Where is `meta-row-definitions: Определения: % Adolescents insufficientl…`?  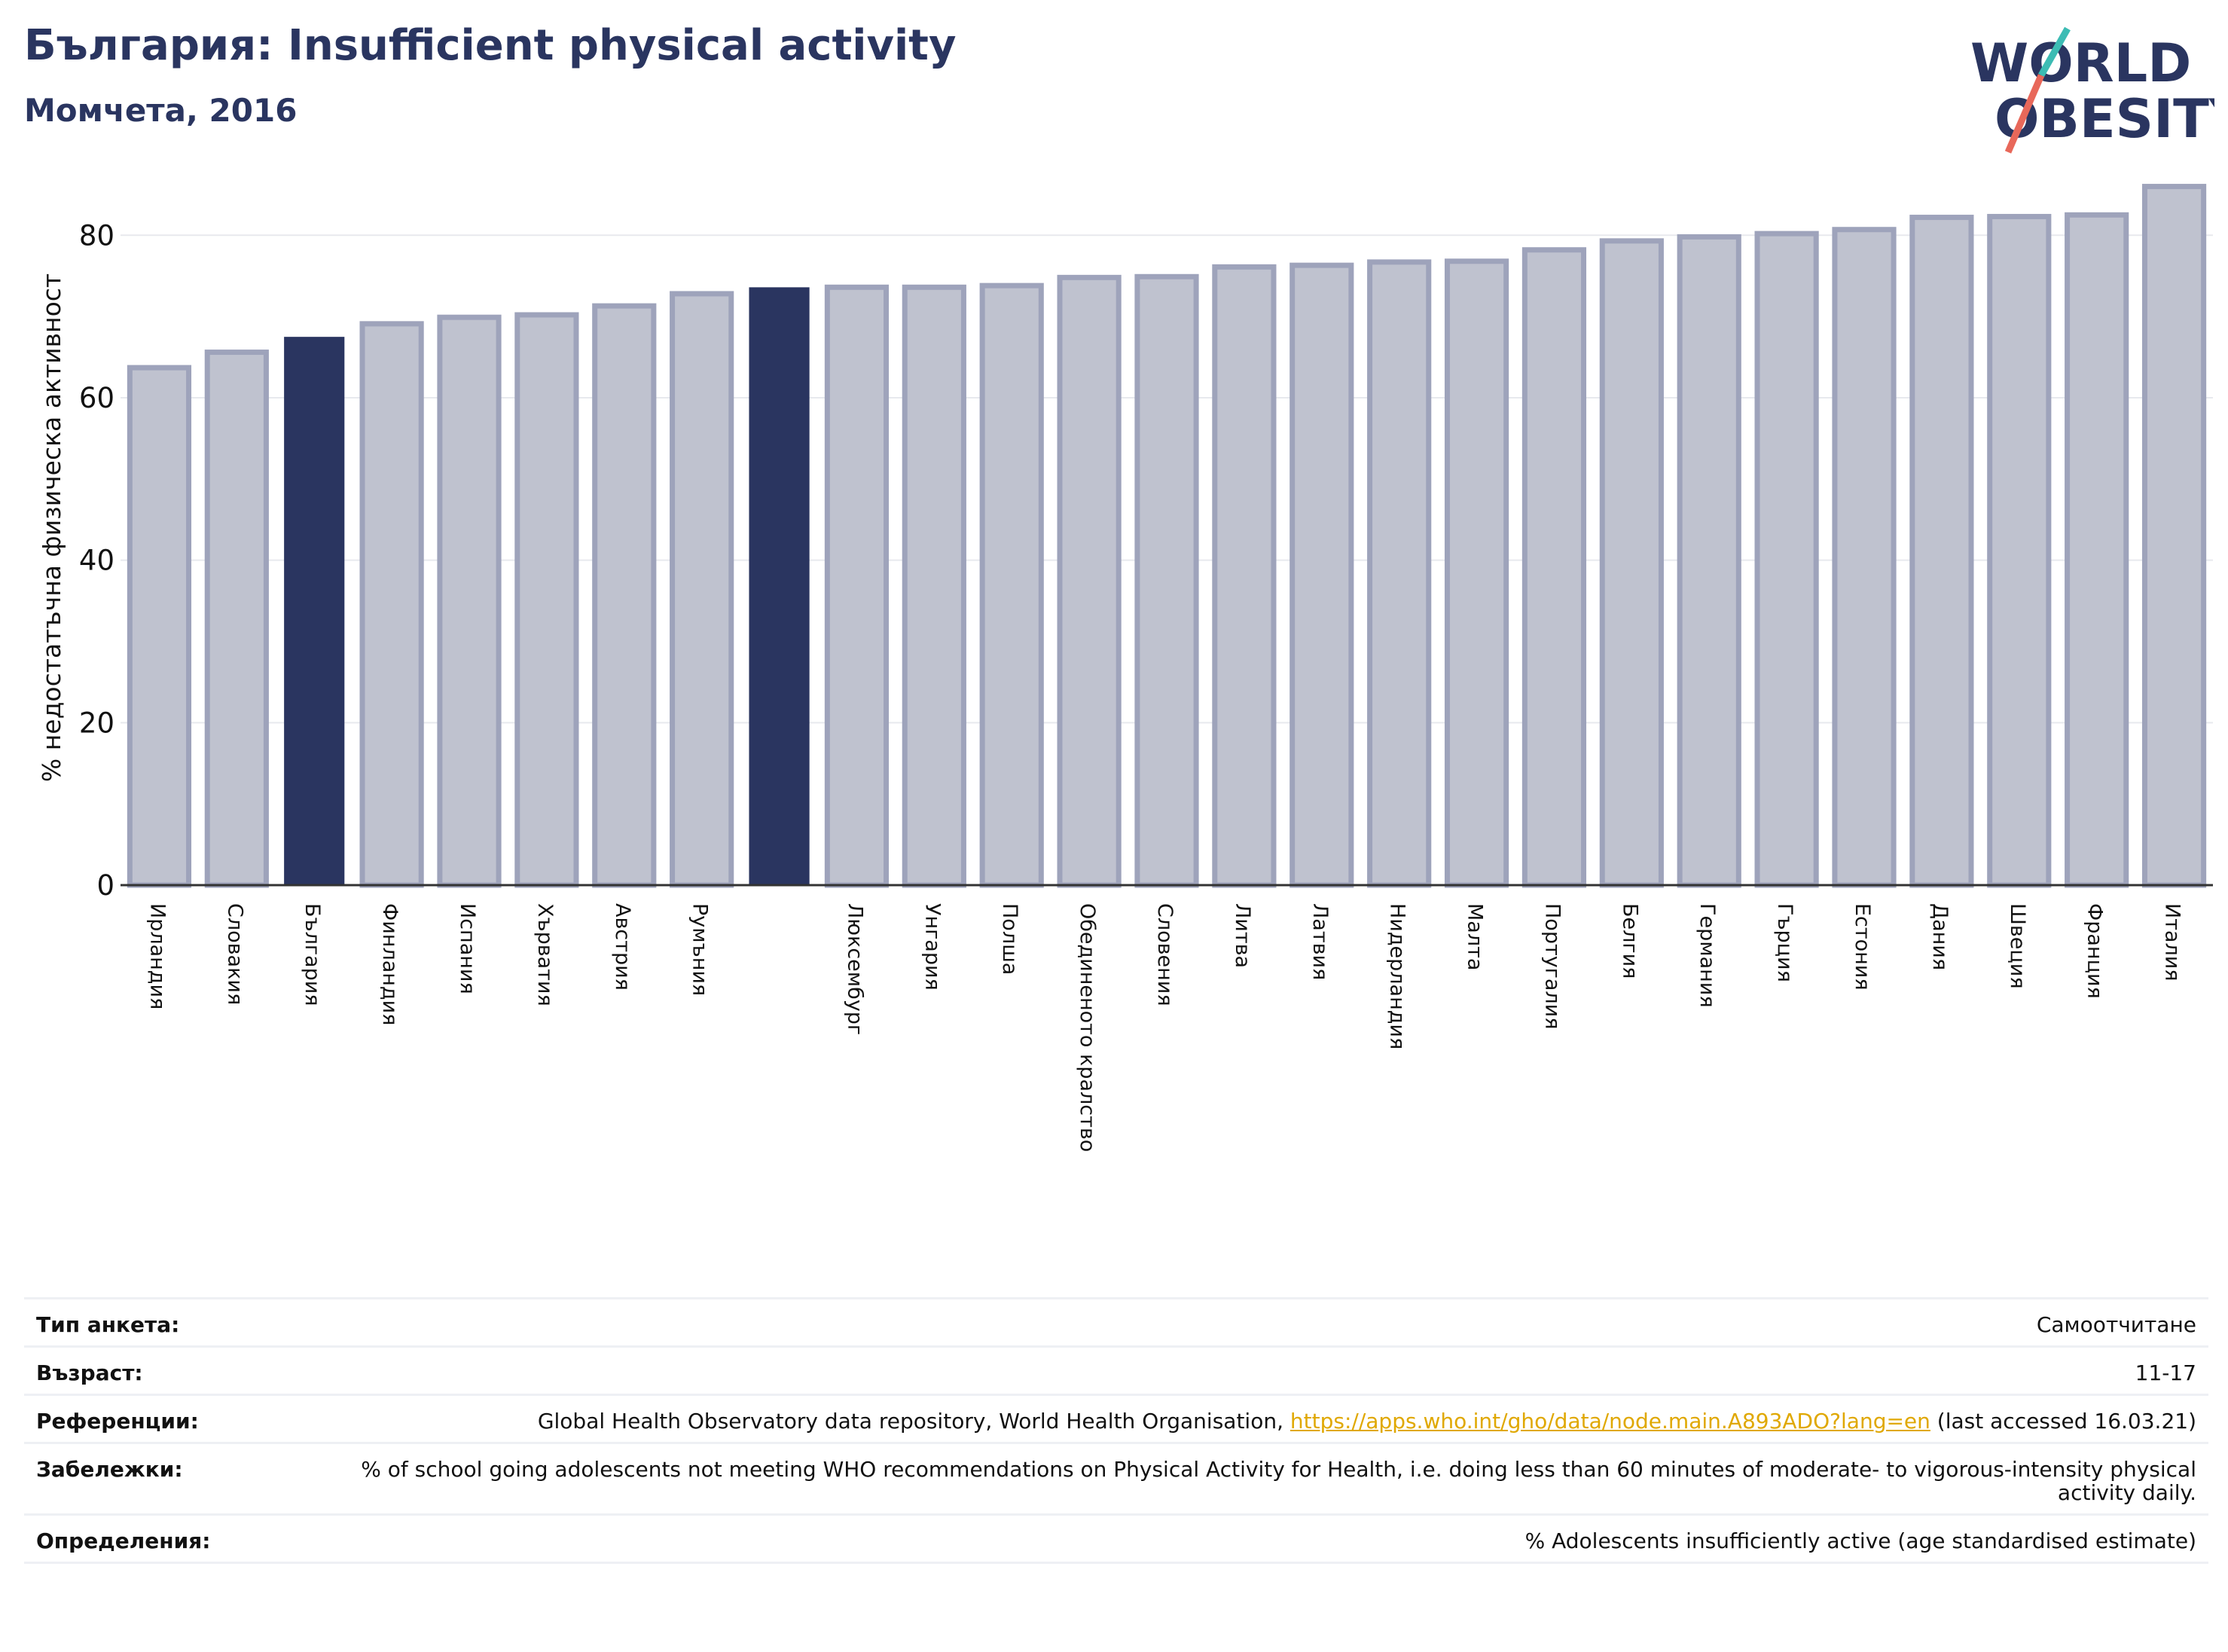
meta-row-definitions: Определения: % Adolescents insufficientl… is located at coordinates (1116, 1538).